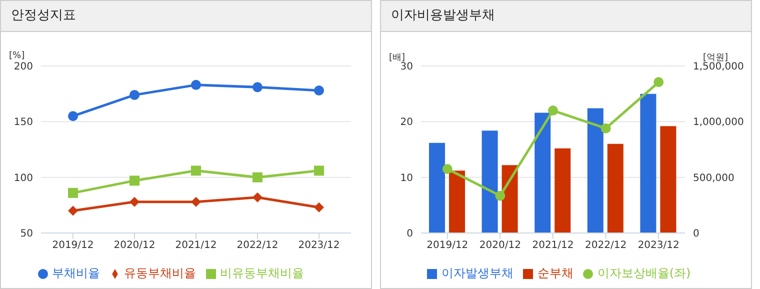 The height and width of the screenshot is (289, 760). I want to click on legend-label: 부채비율, so click(76, 273).